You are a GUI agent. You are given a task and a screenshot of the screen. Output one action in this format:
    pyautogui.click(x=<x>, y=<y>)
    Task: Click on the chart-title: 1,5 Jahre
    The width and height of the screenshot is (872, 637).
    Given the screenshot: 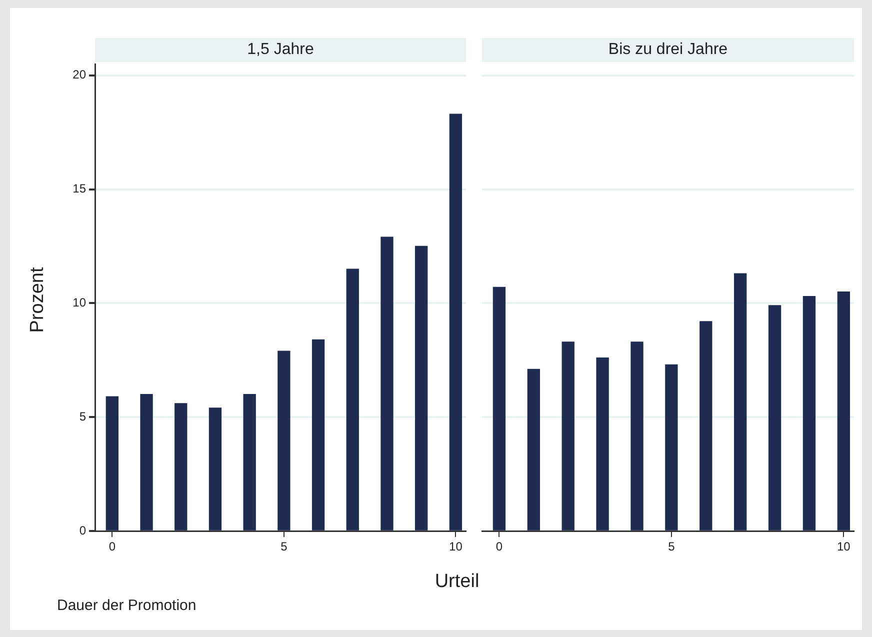 What is the action you would take?
    pyautogui.click(x=280, y=50)
    